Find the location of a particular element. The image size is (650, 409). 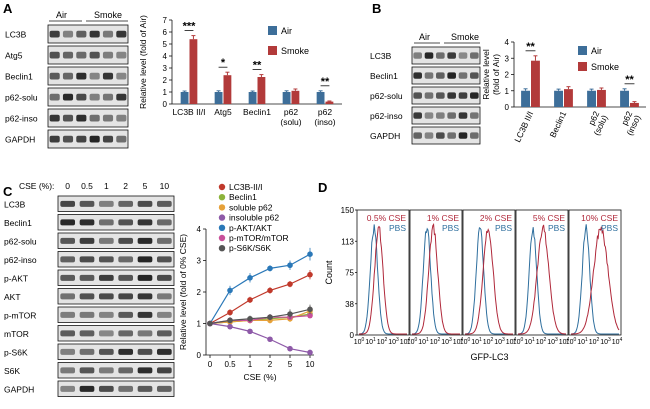

significance-label: * is located at coordinates (223, 63).